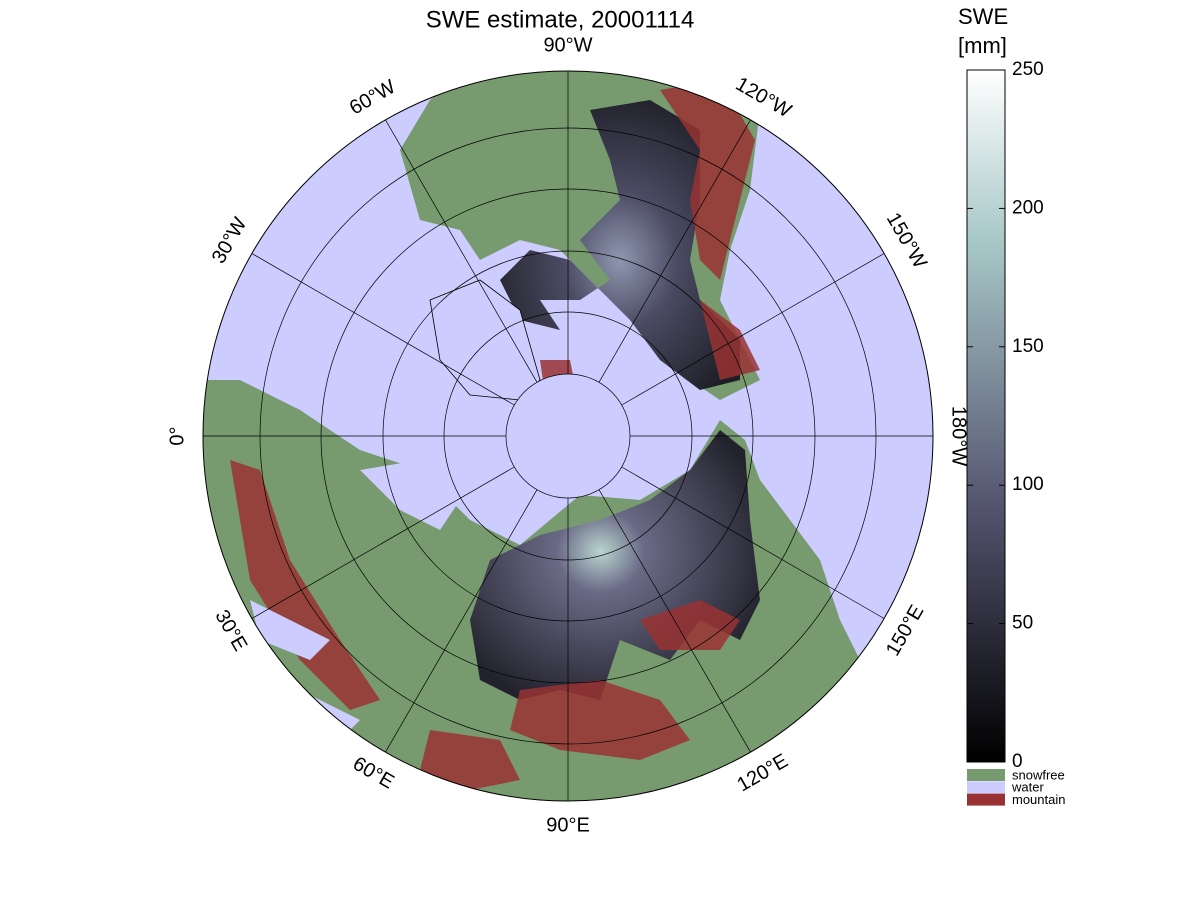 Image resolution: width=1201 pixels, height=906 pixels. I want to click on polar-hole, so click(568, 436).